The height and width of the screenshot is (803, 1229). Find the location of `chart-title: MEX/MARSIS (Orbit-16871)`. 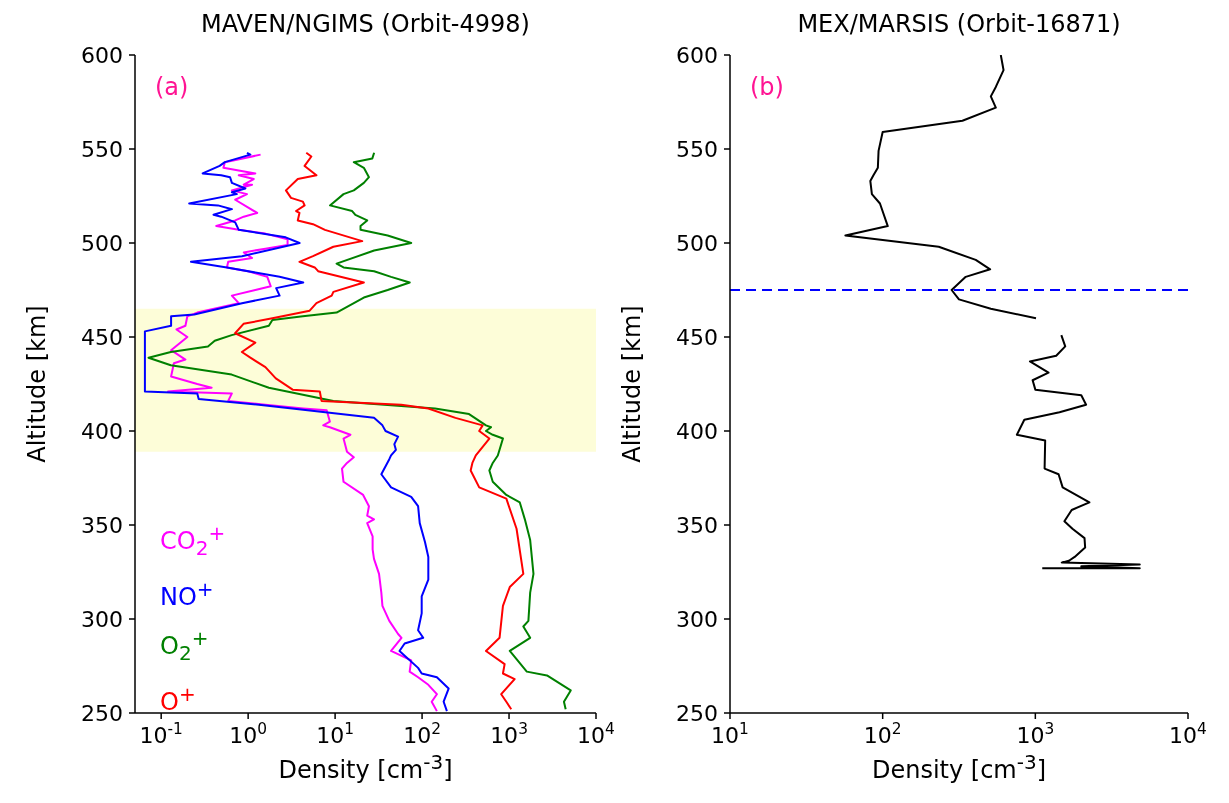

chart-title: MEX/MARSIS (Orbit-16871) is located at coordinates (959, 24).